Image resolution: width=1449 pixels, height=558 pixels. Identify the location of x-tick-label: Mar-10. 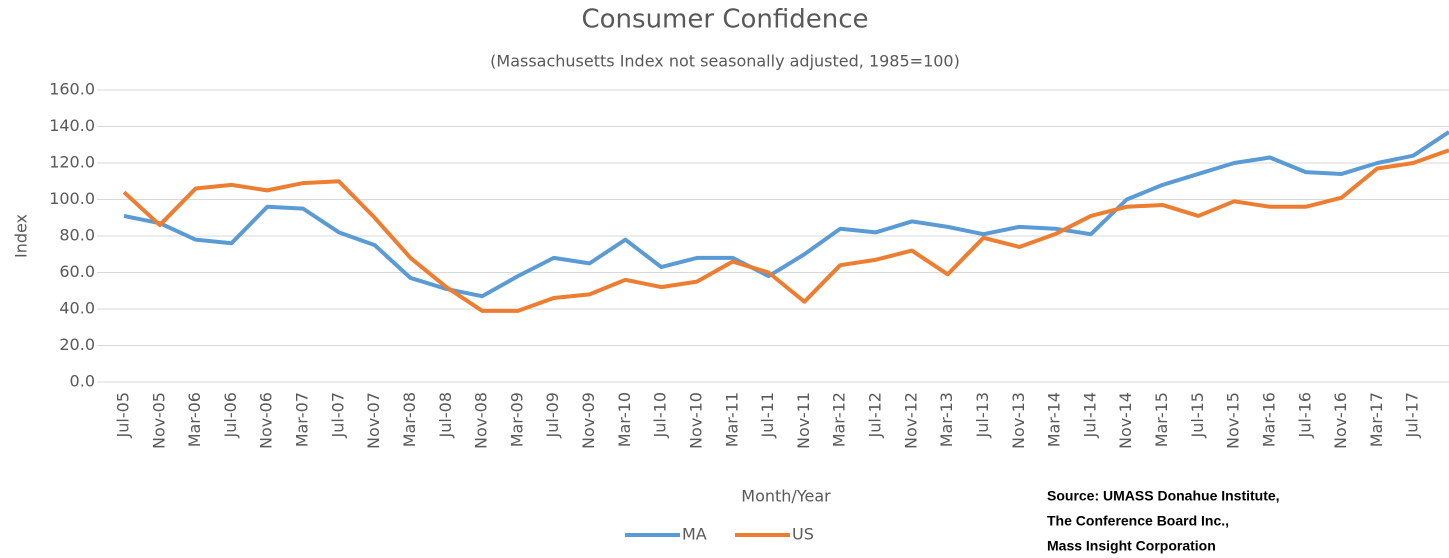
(624, 419).